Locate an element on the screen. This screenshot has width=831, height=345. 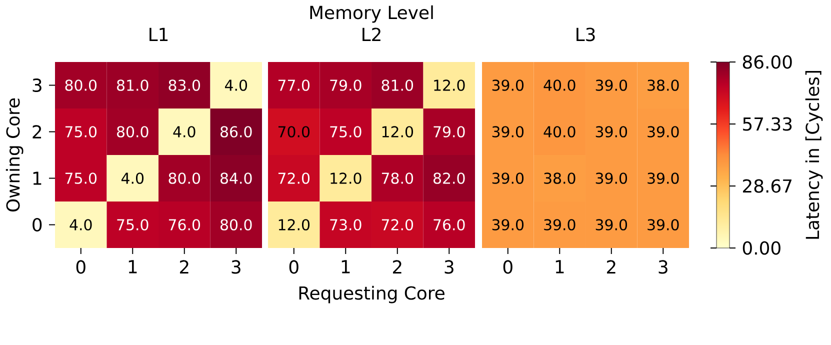
color-bar-label: 57.33 is located at coordinates (767, 124).